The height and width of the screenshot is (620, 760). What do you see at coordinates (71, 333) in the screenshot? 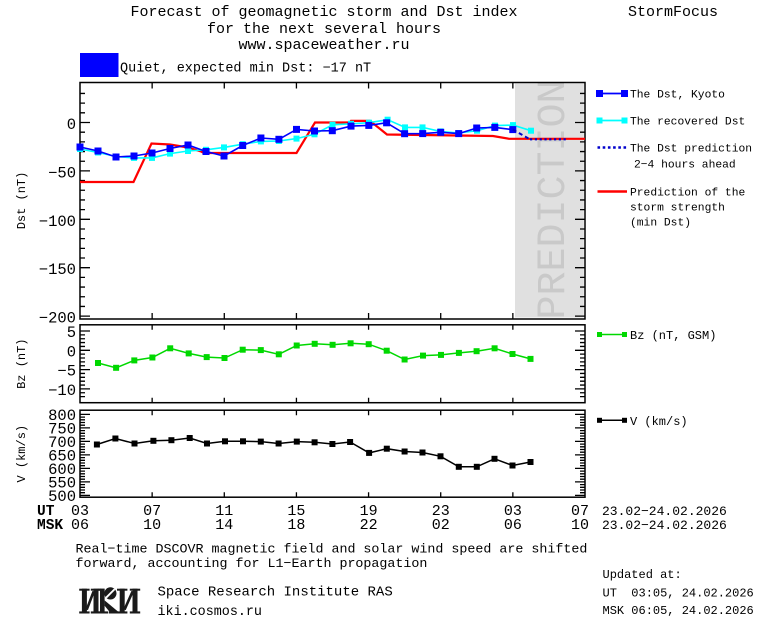
I see `svg-text: 5` at bounding box center [71, 333].